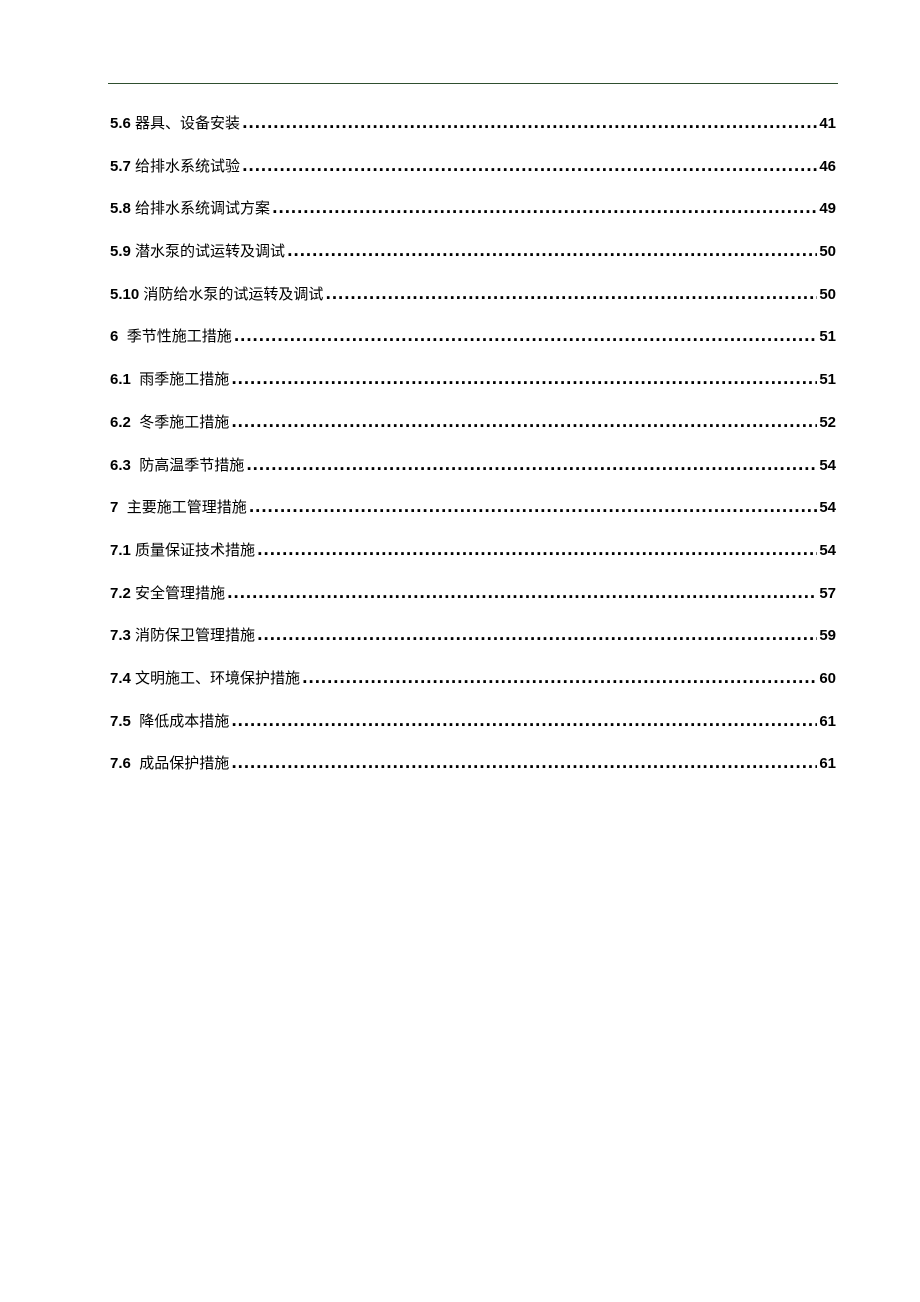  Describe the element at coordinates (203, 208) in the screenshot. I see `toc-entry-title: 给排水系统调试方案` at that location.